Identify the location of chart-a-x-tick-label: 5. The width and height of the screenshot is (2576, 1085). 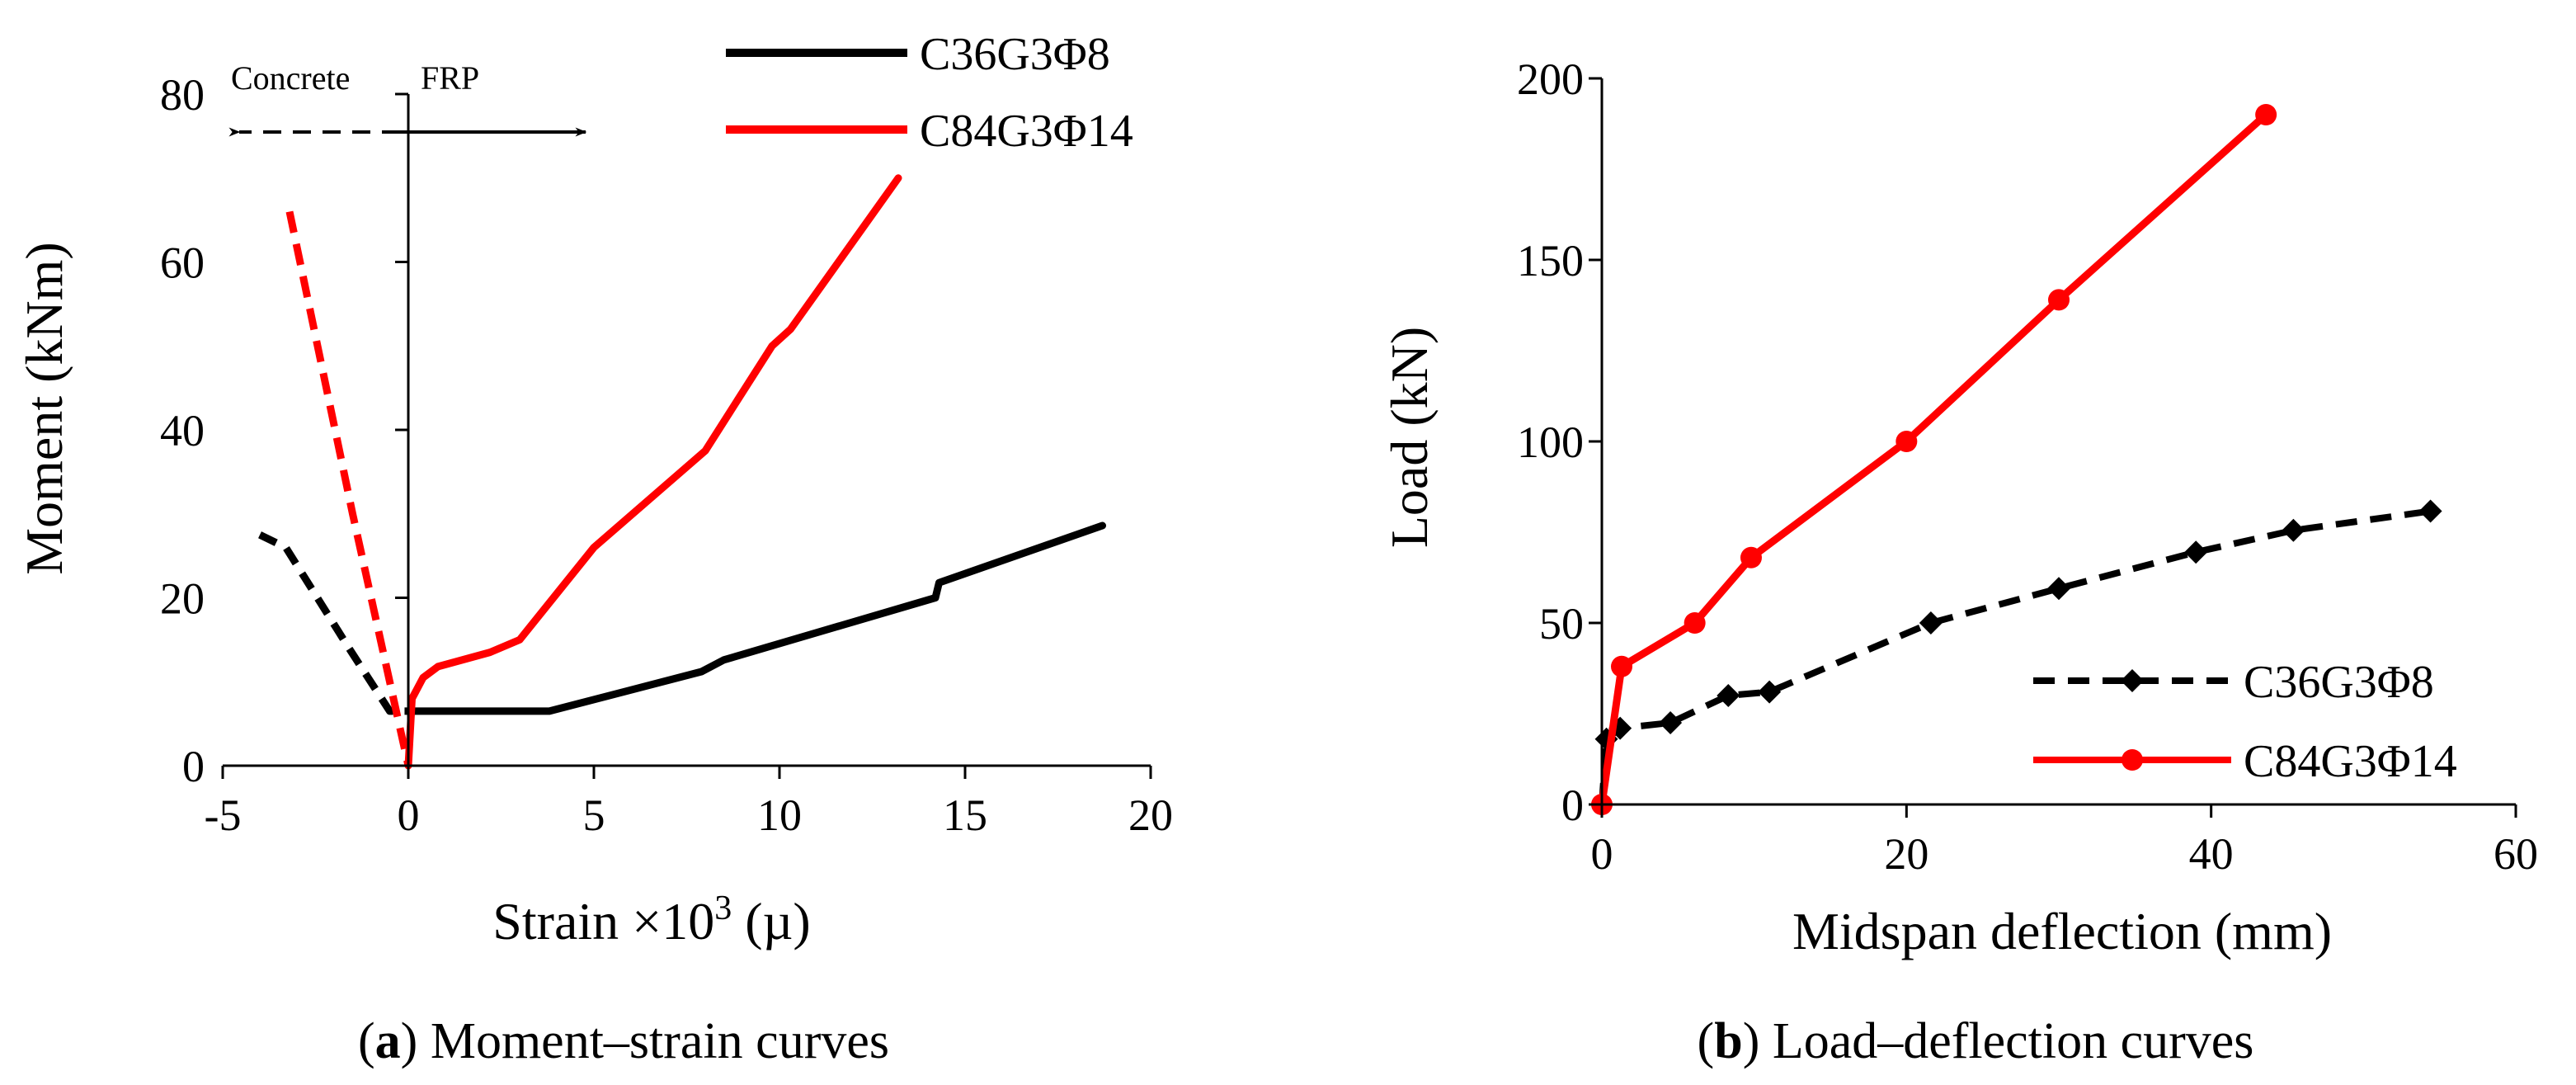
(594, 815).